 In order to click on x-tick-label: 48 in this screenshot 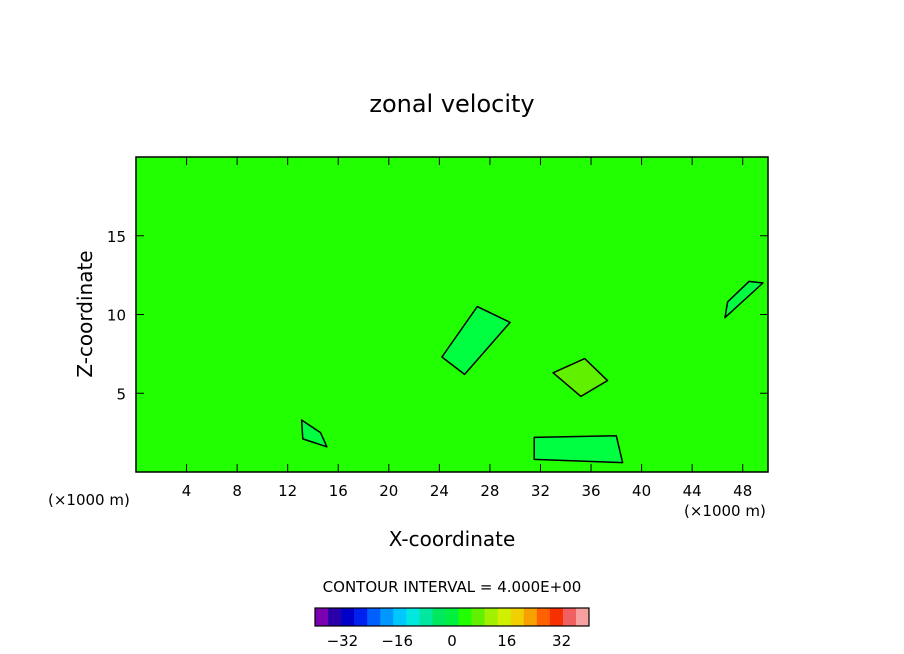, I will do `click(742, 491)`.